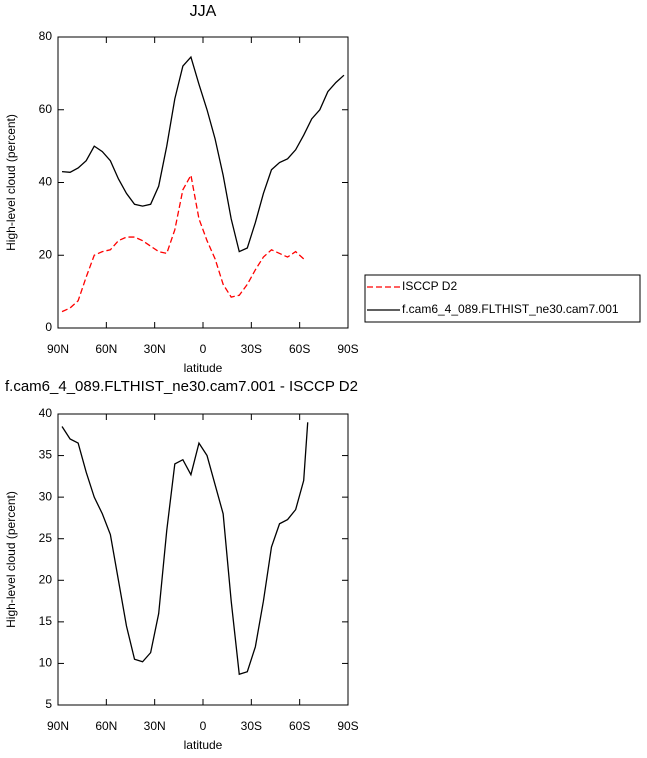  What do you see at coordinates (46, 455) in the screenshot?
I see `y-tick-label: 35` at bounding box center [46, 455].